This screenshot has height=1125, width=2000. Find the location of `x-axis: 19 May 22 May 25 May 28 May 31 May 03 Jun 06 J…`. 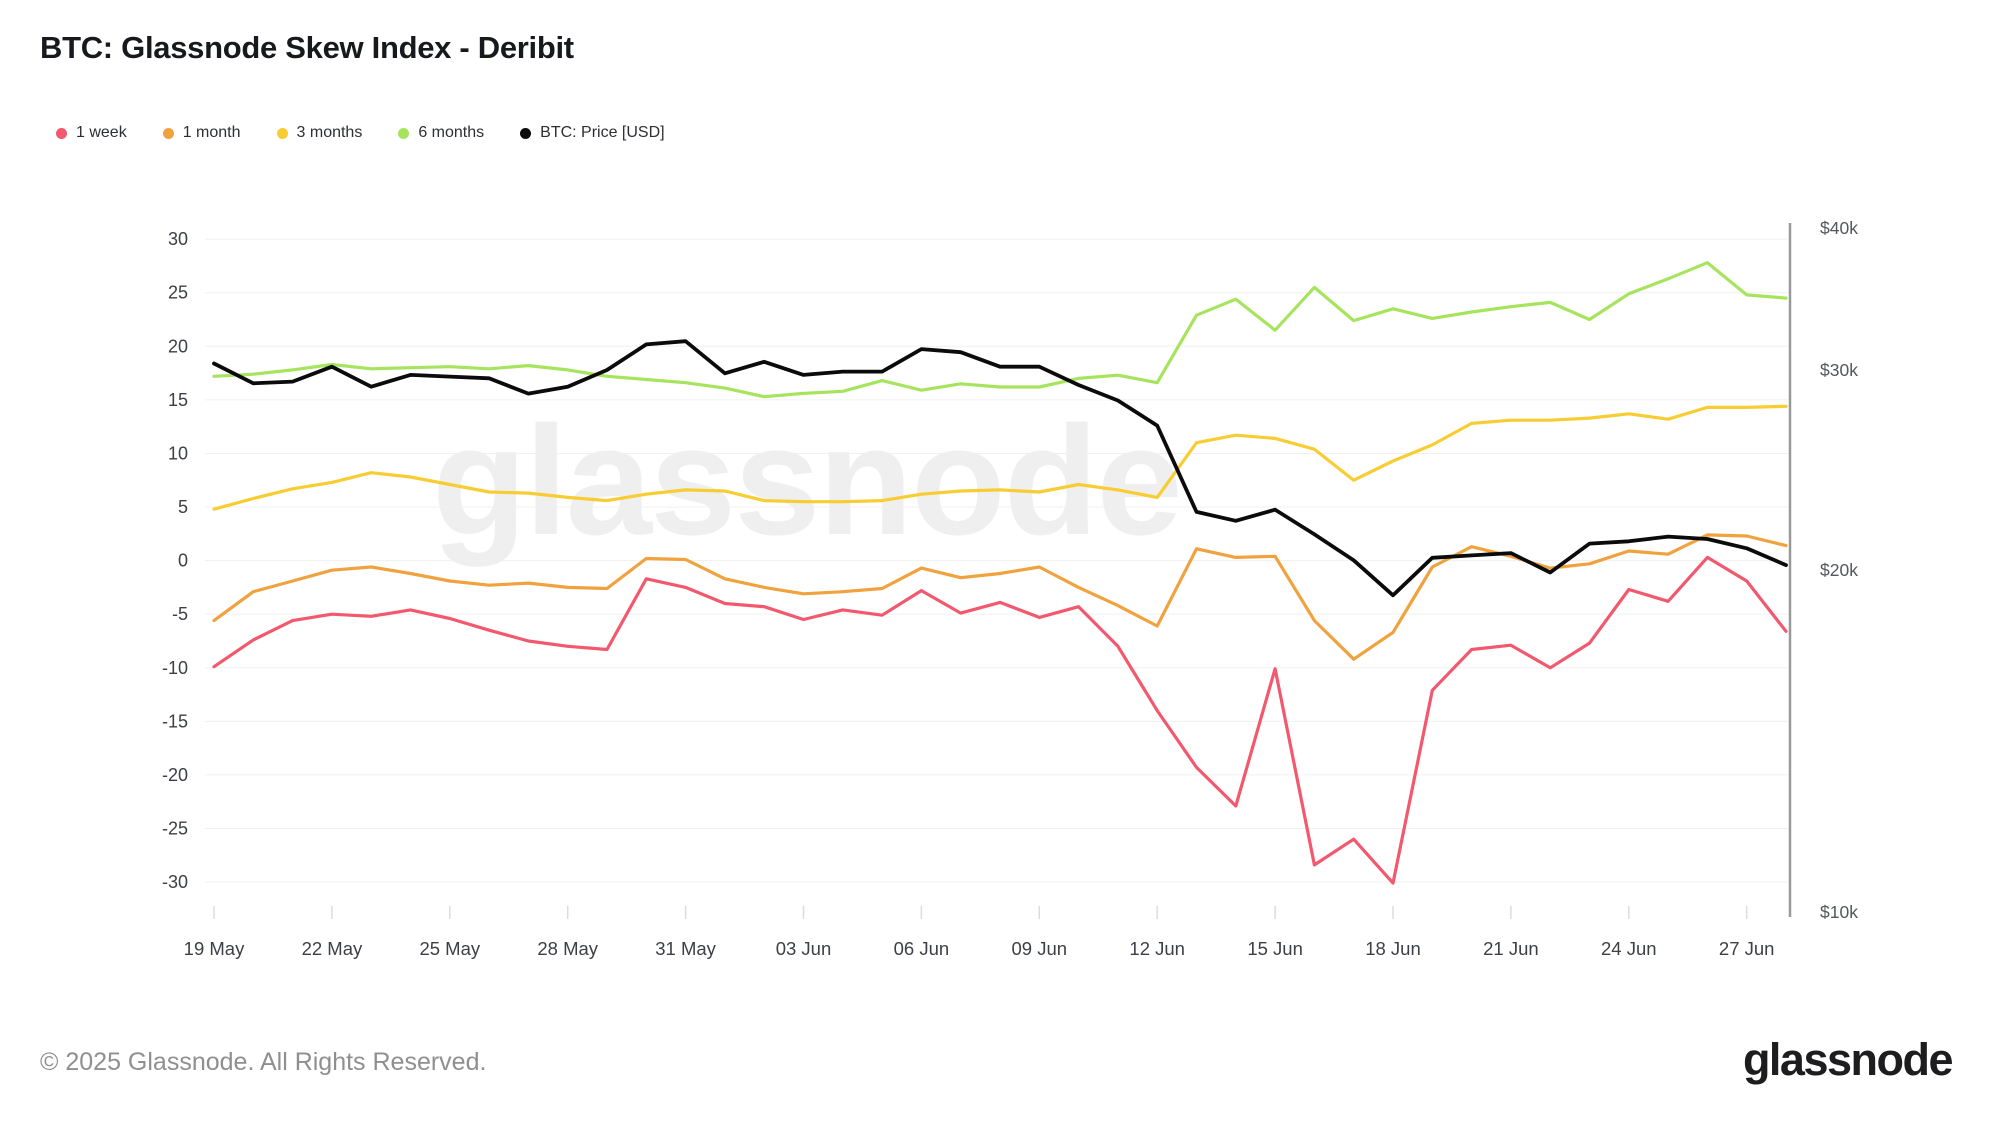

x-axis: 19 May 22 May 25 May 28 May 31 May 03 Jun 06 J… is located at coordinates (979, 932).